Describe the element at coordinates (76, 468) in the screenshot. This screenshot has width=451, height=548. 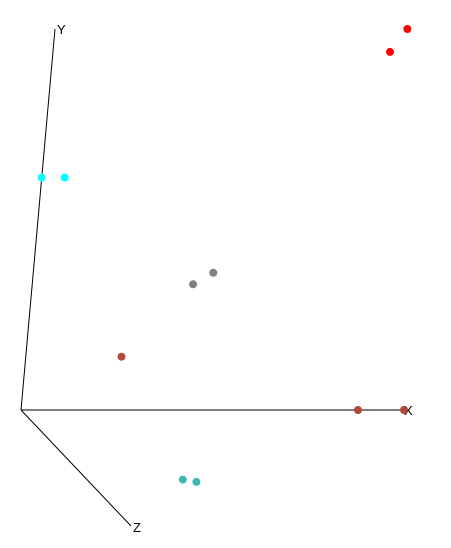
I see `z-axis-line` at that location.